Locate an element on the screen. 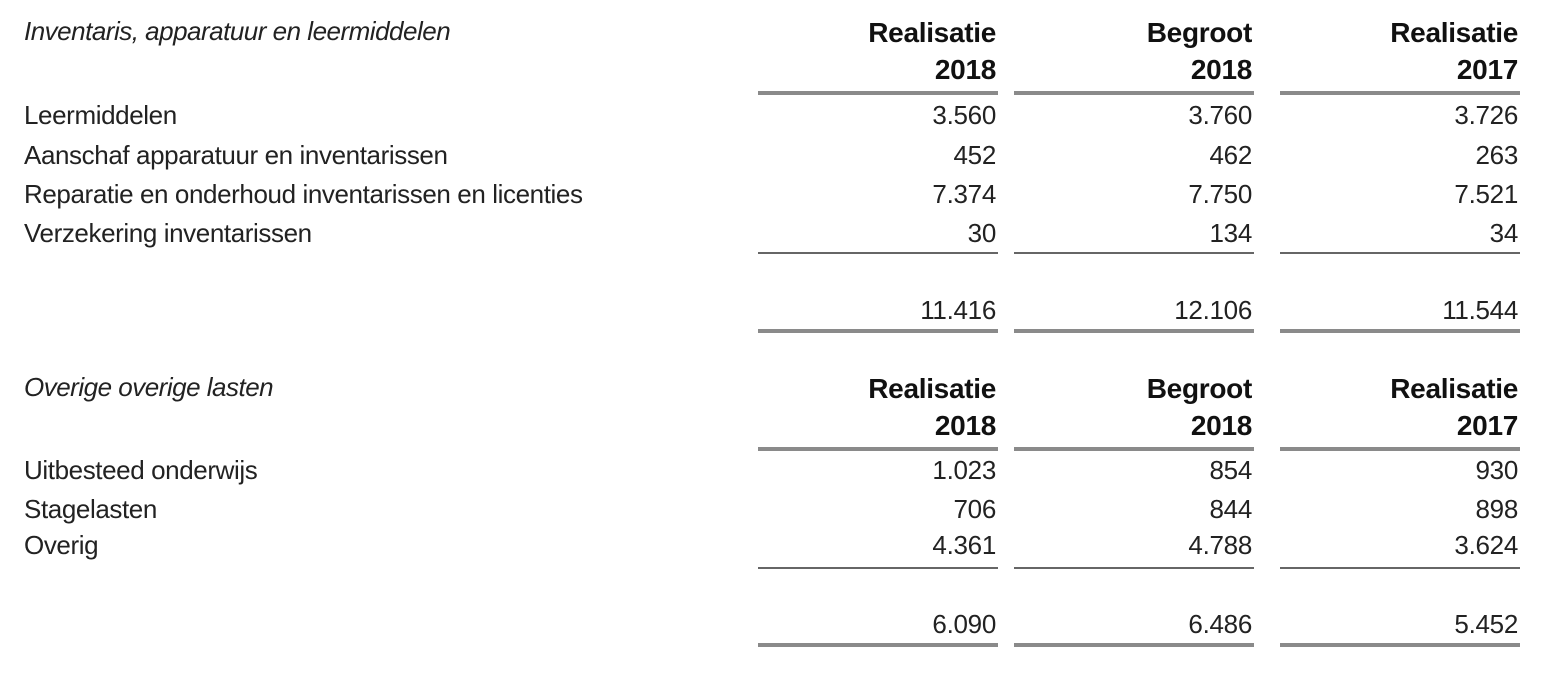 This screenshot has width=1560, height=674. cell-value: 134 is located at coordinates (1231, 233).